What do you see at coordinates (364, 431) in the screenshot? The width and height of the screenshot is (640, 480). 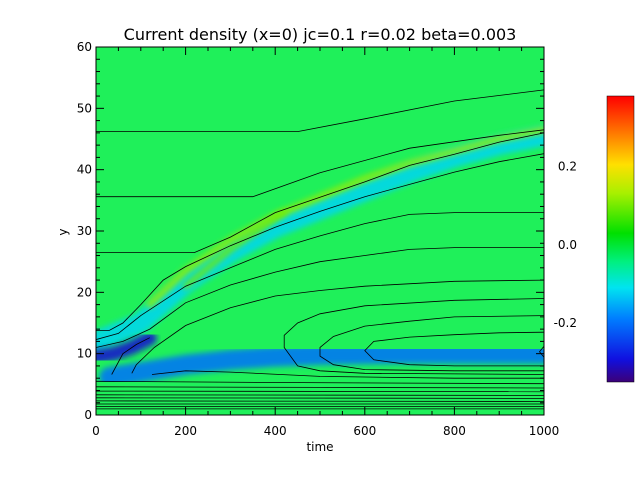 I see `x-tick-label: 600` at bounding box center [364, 431].